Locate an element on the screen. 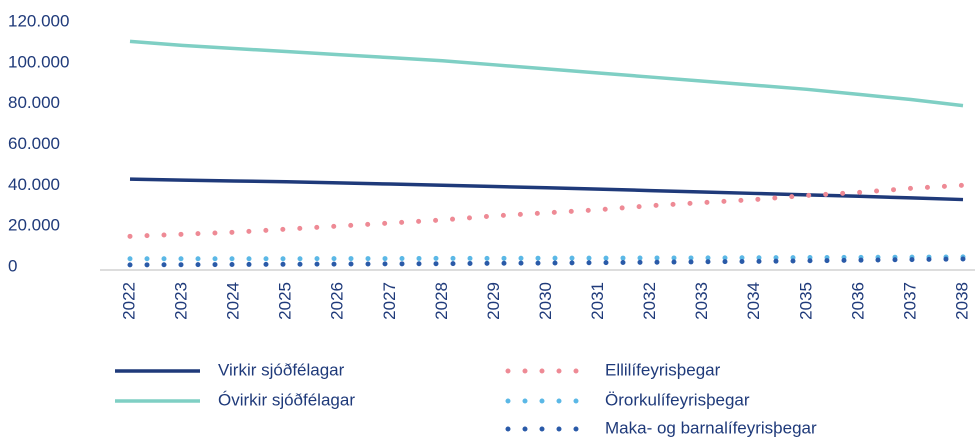  x-tick-label: 2034 is located at coordinates (753, 301).